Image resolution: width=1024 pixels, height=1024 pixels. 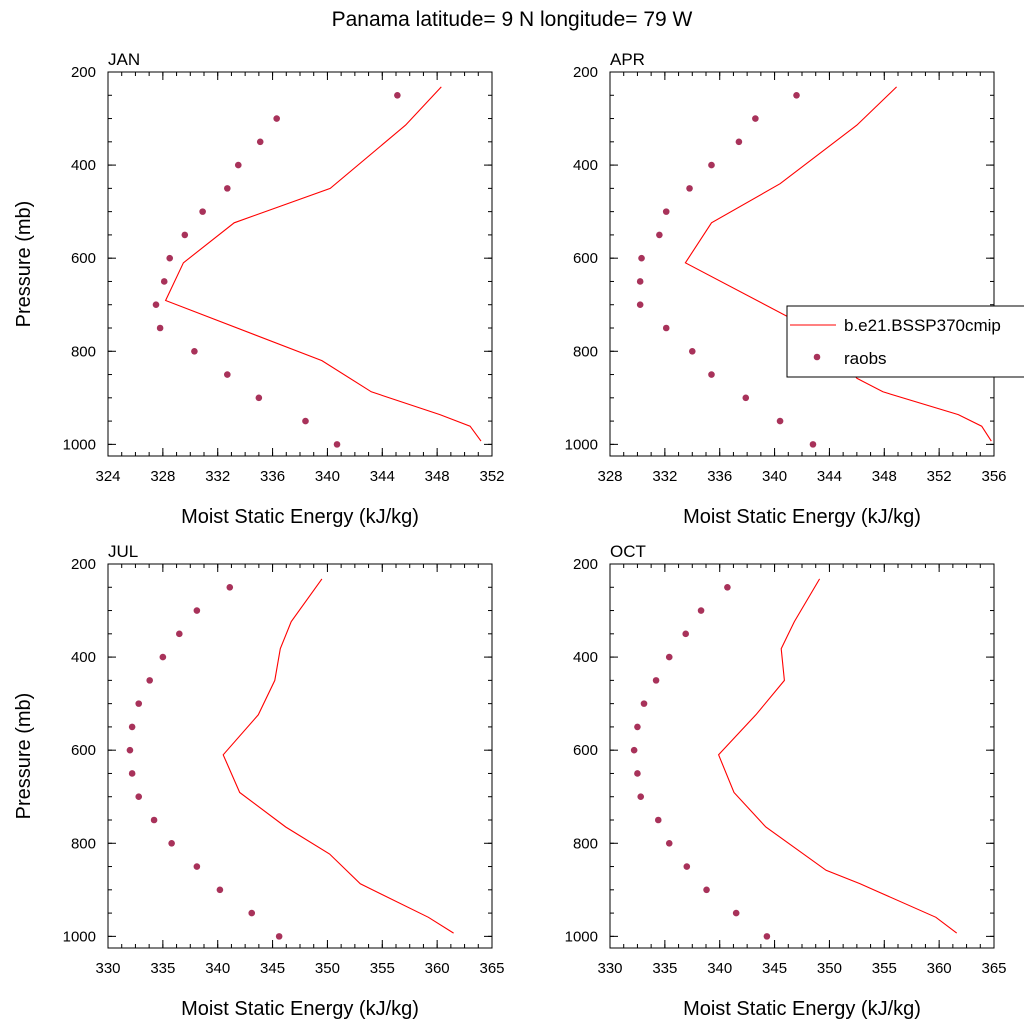 I want to click on panel-label: OCT, so click(x=628, y=551).